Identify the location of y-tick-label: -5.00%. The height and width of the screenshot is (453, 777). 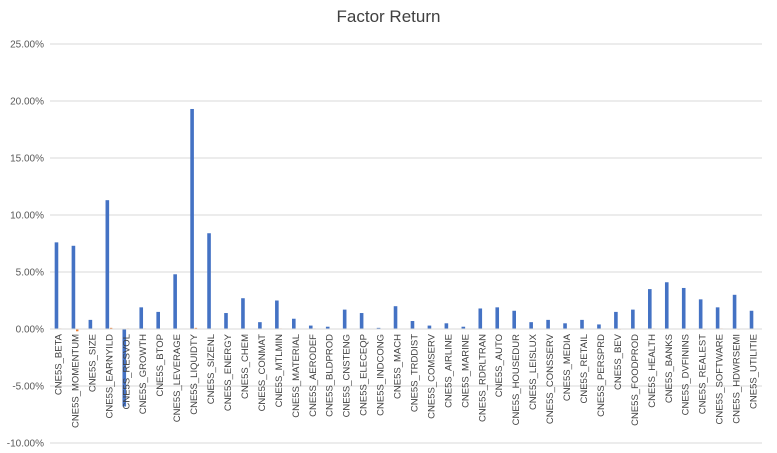
(28, 387).